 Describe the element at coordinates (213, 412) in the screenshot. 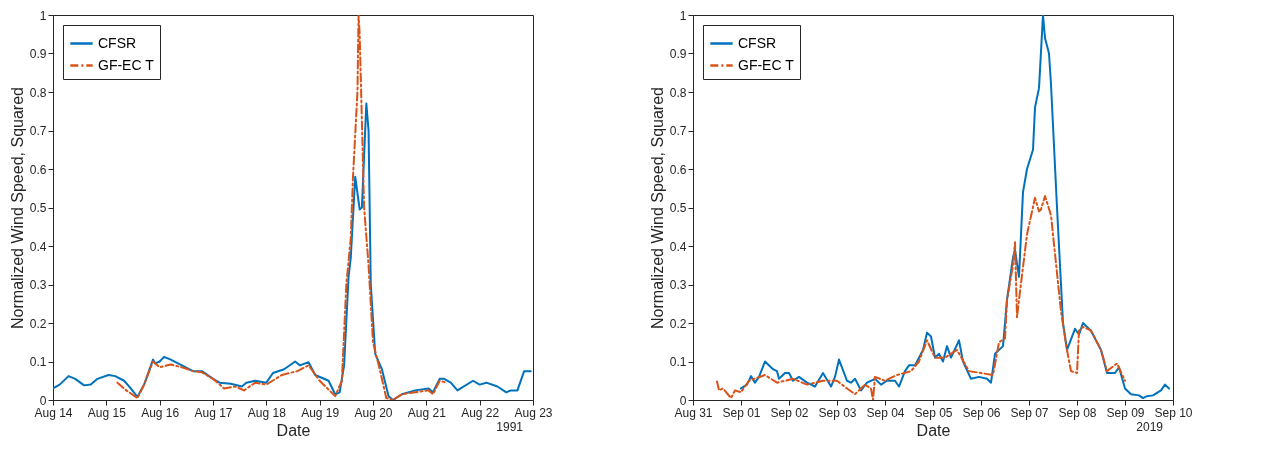

I see `x-tick-label: Aug 17` at that location.